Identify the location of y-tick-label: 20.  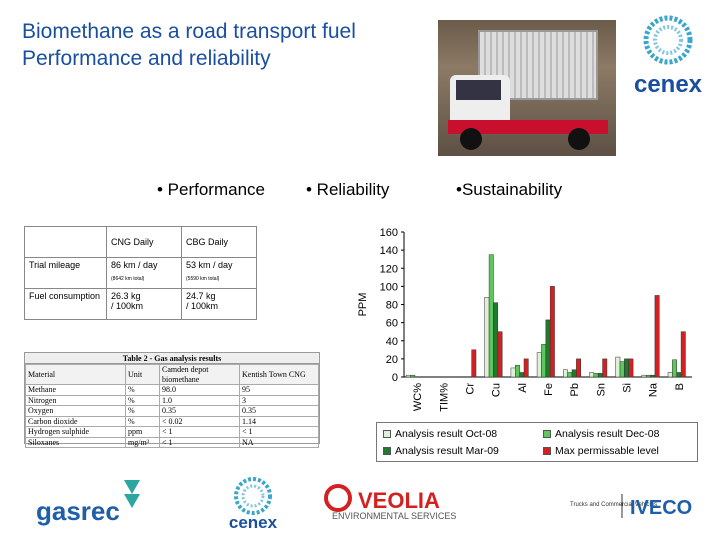
(392, 360).